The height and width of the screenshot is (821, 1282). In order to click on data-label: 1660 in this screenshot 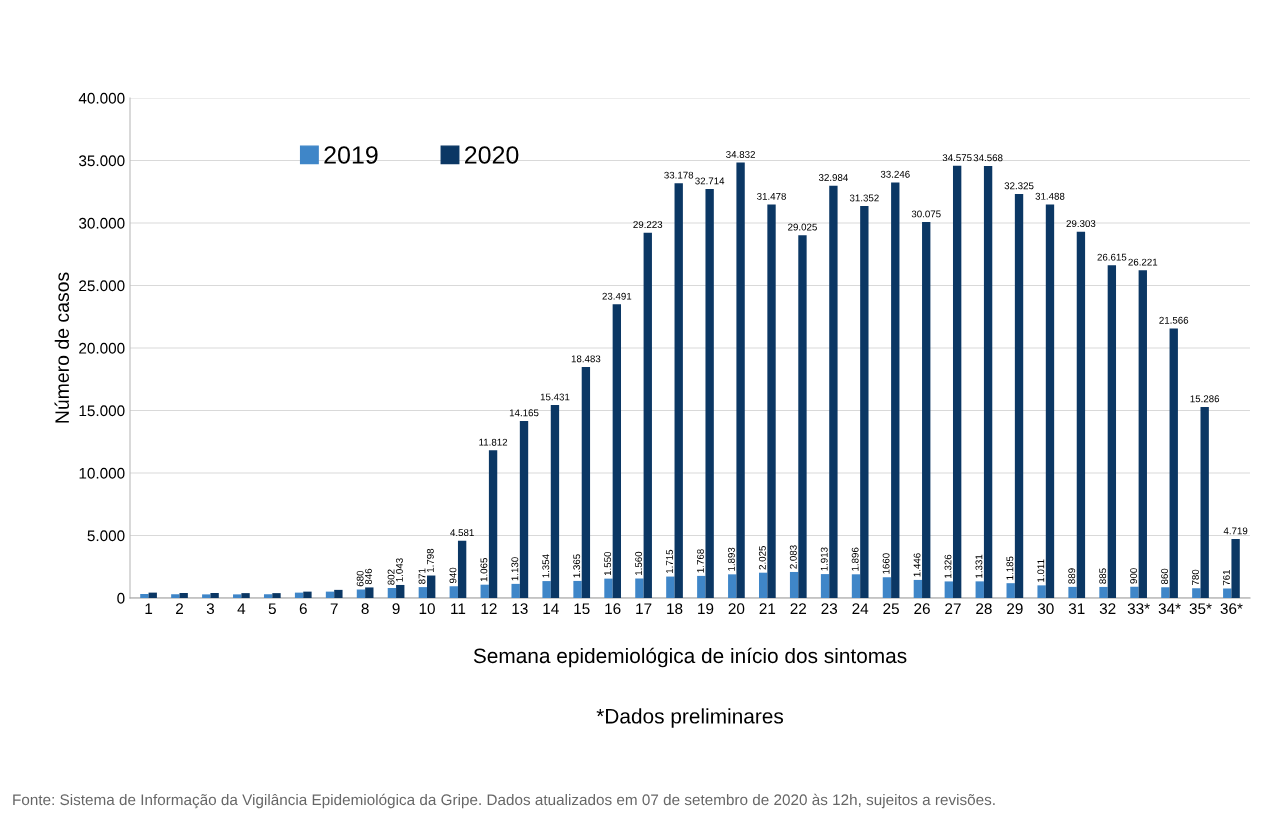, I will do `click(886, 563)`.